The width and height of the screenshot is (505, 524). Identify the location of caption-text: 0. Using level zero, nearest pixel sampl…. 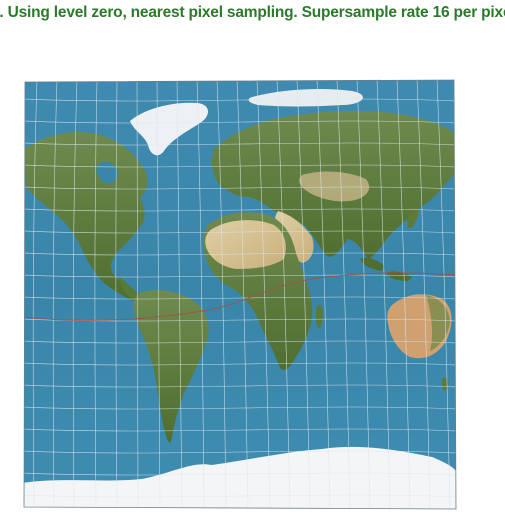
(252, 12).